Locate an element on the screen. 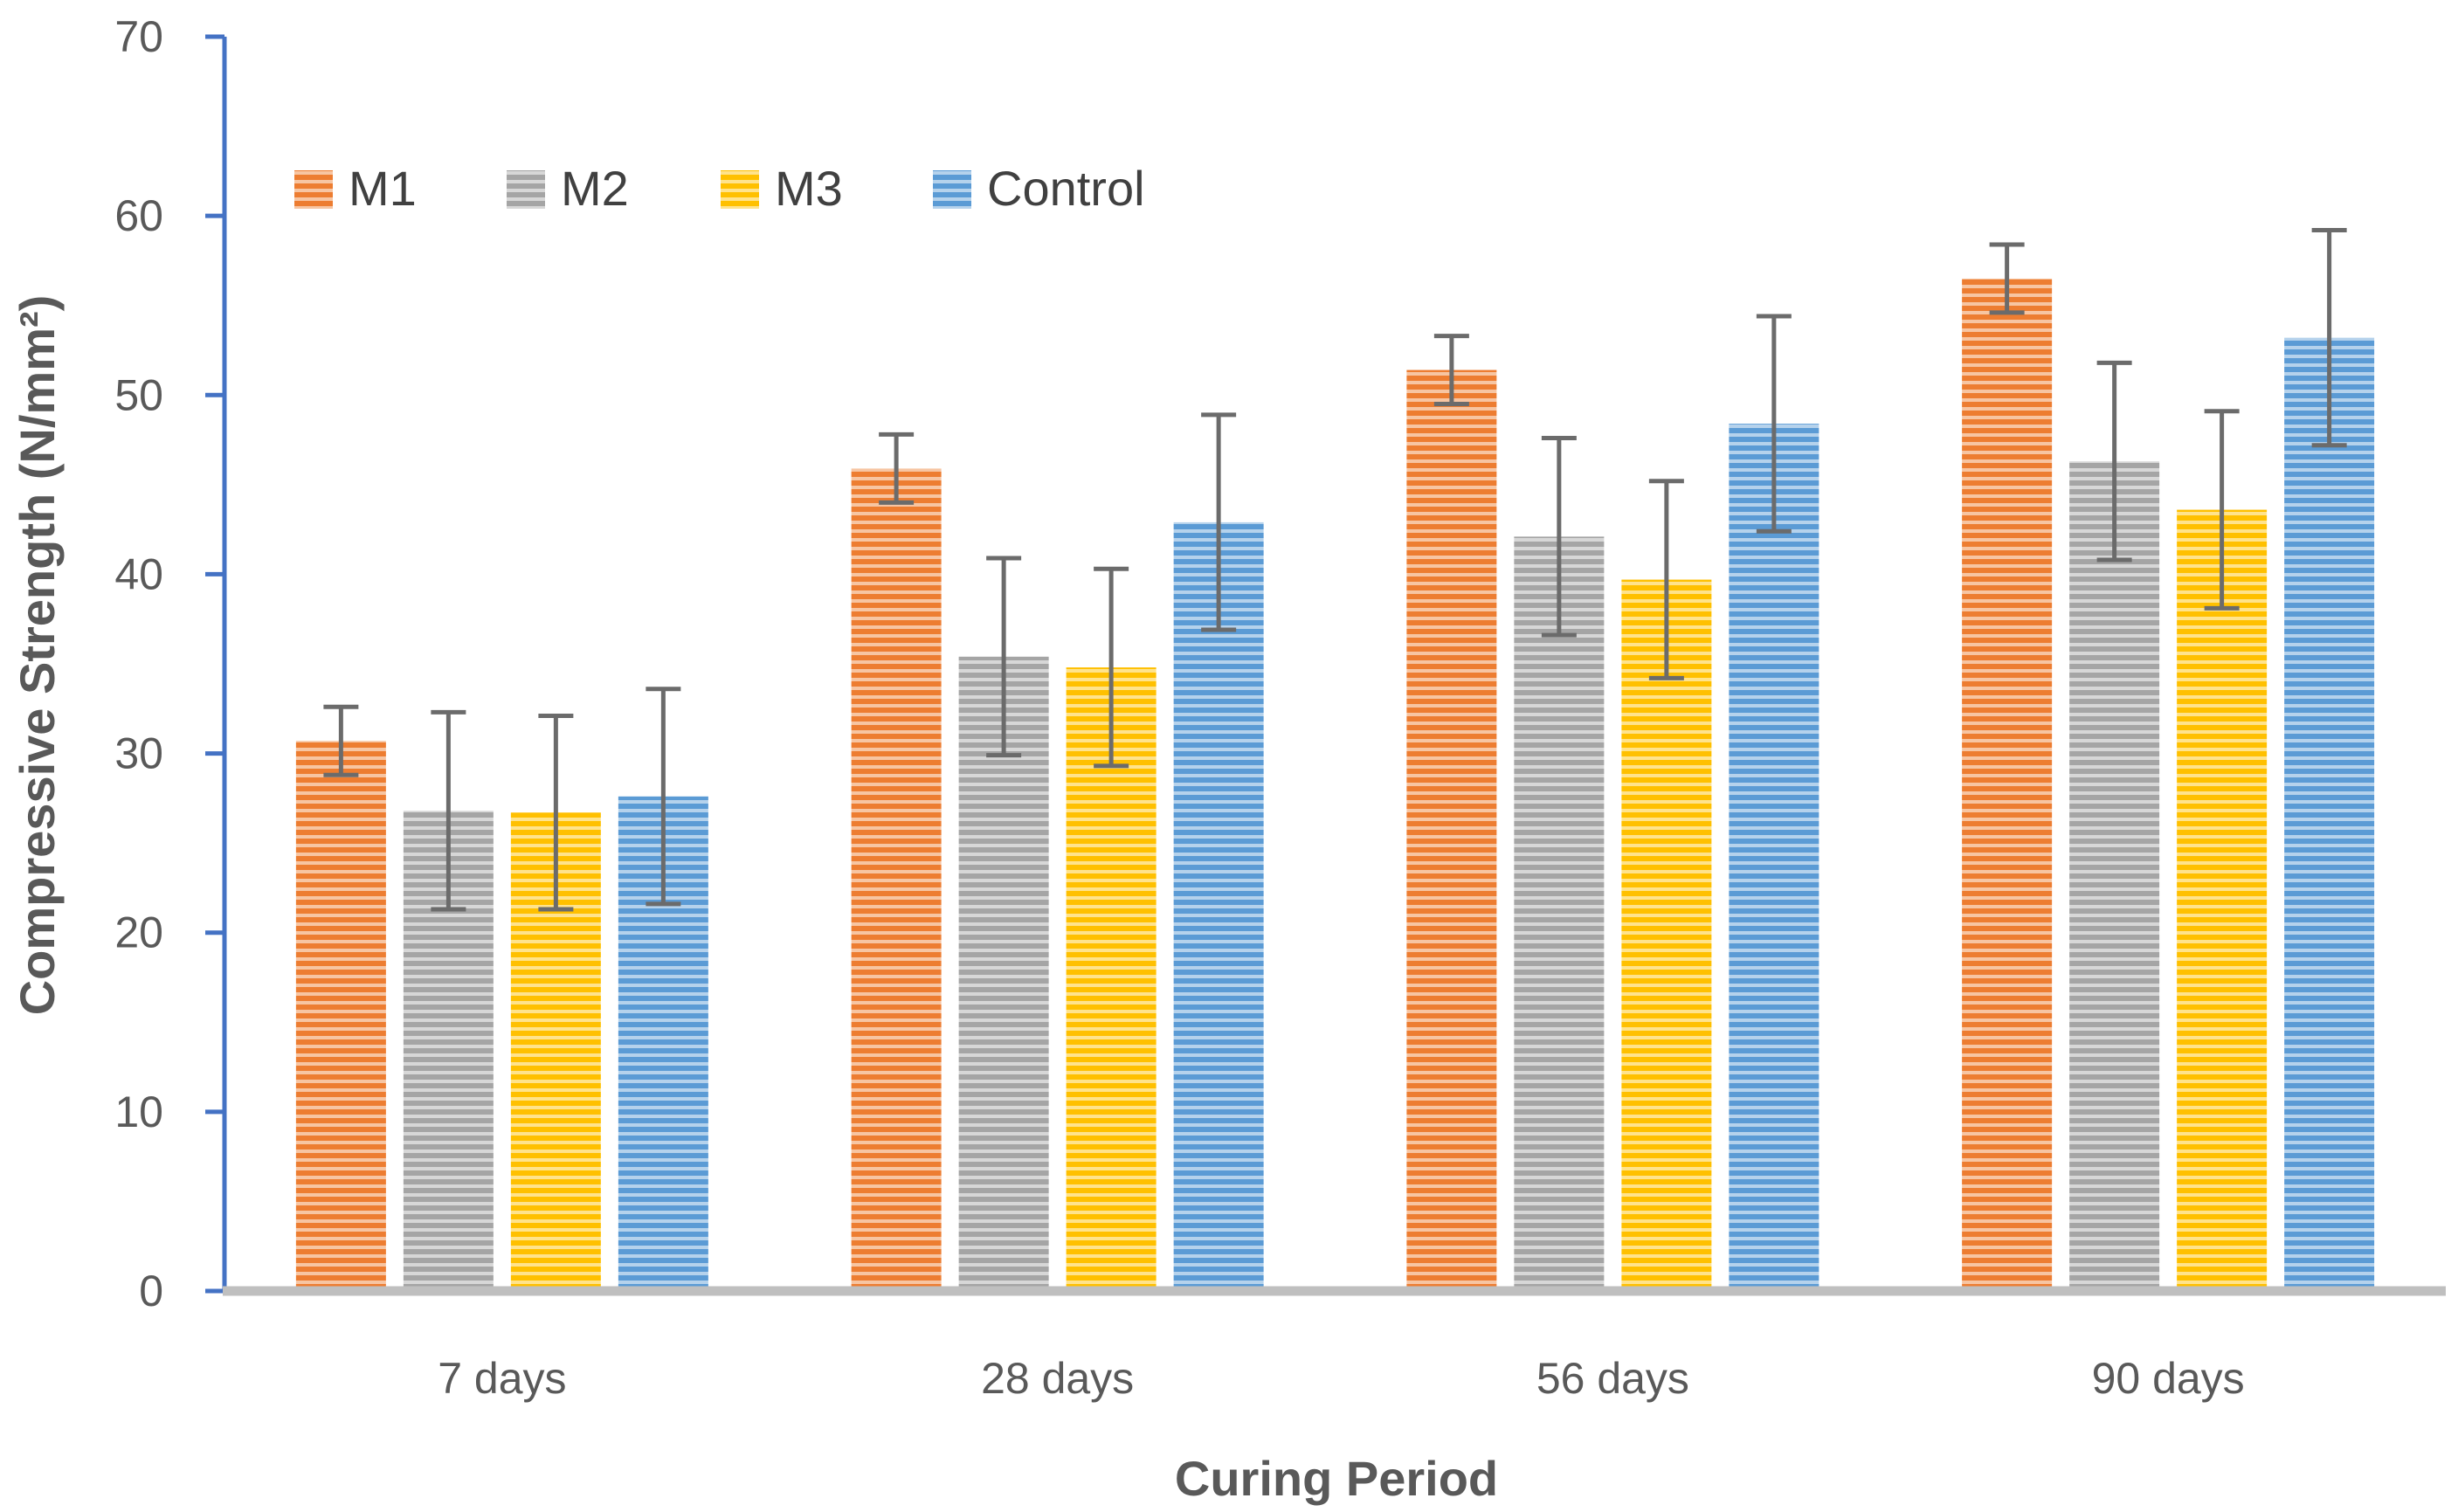  legend-label-control: Control is located at coordinates (1066, 188).